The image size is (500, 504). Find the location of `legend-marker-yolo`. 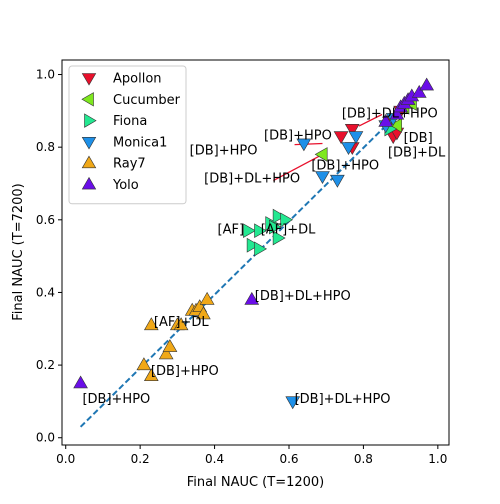

legend-marker-yolo is located at coordinates (89, 183).